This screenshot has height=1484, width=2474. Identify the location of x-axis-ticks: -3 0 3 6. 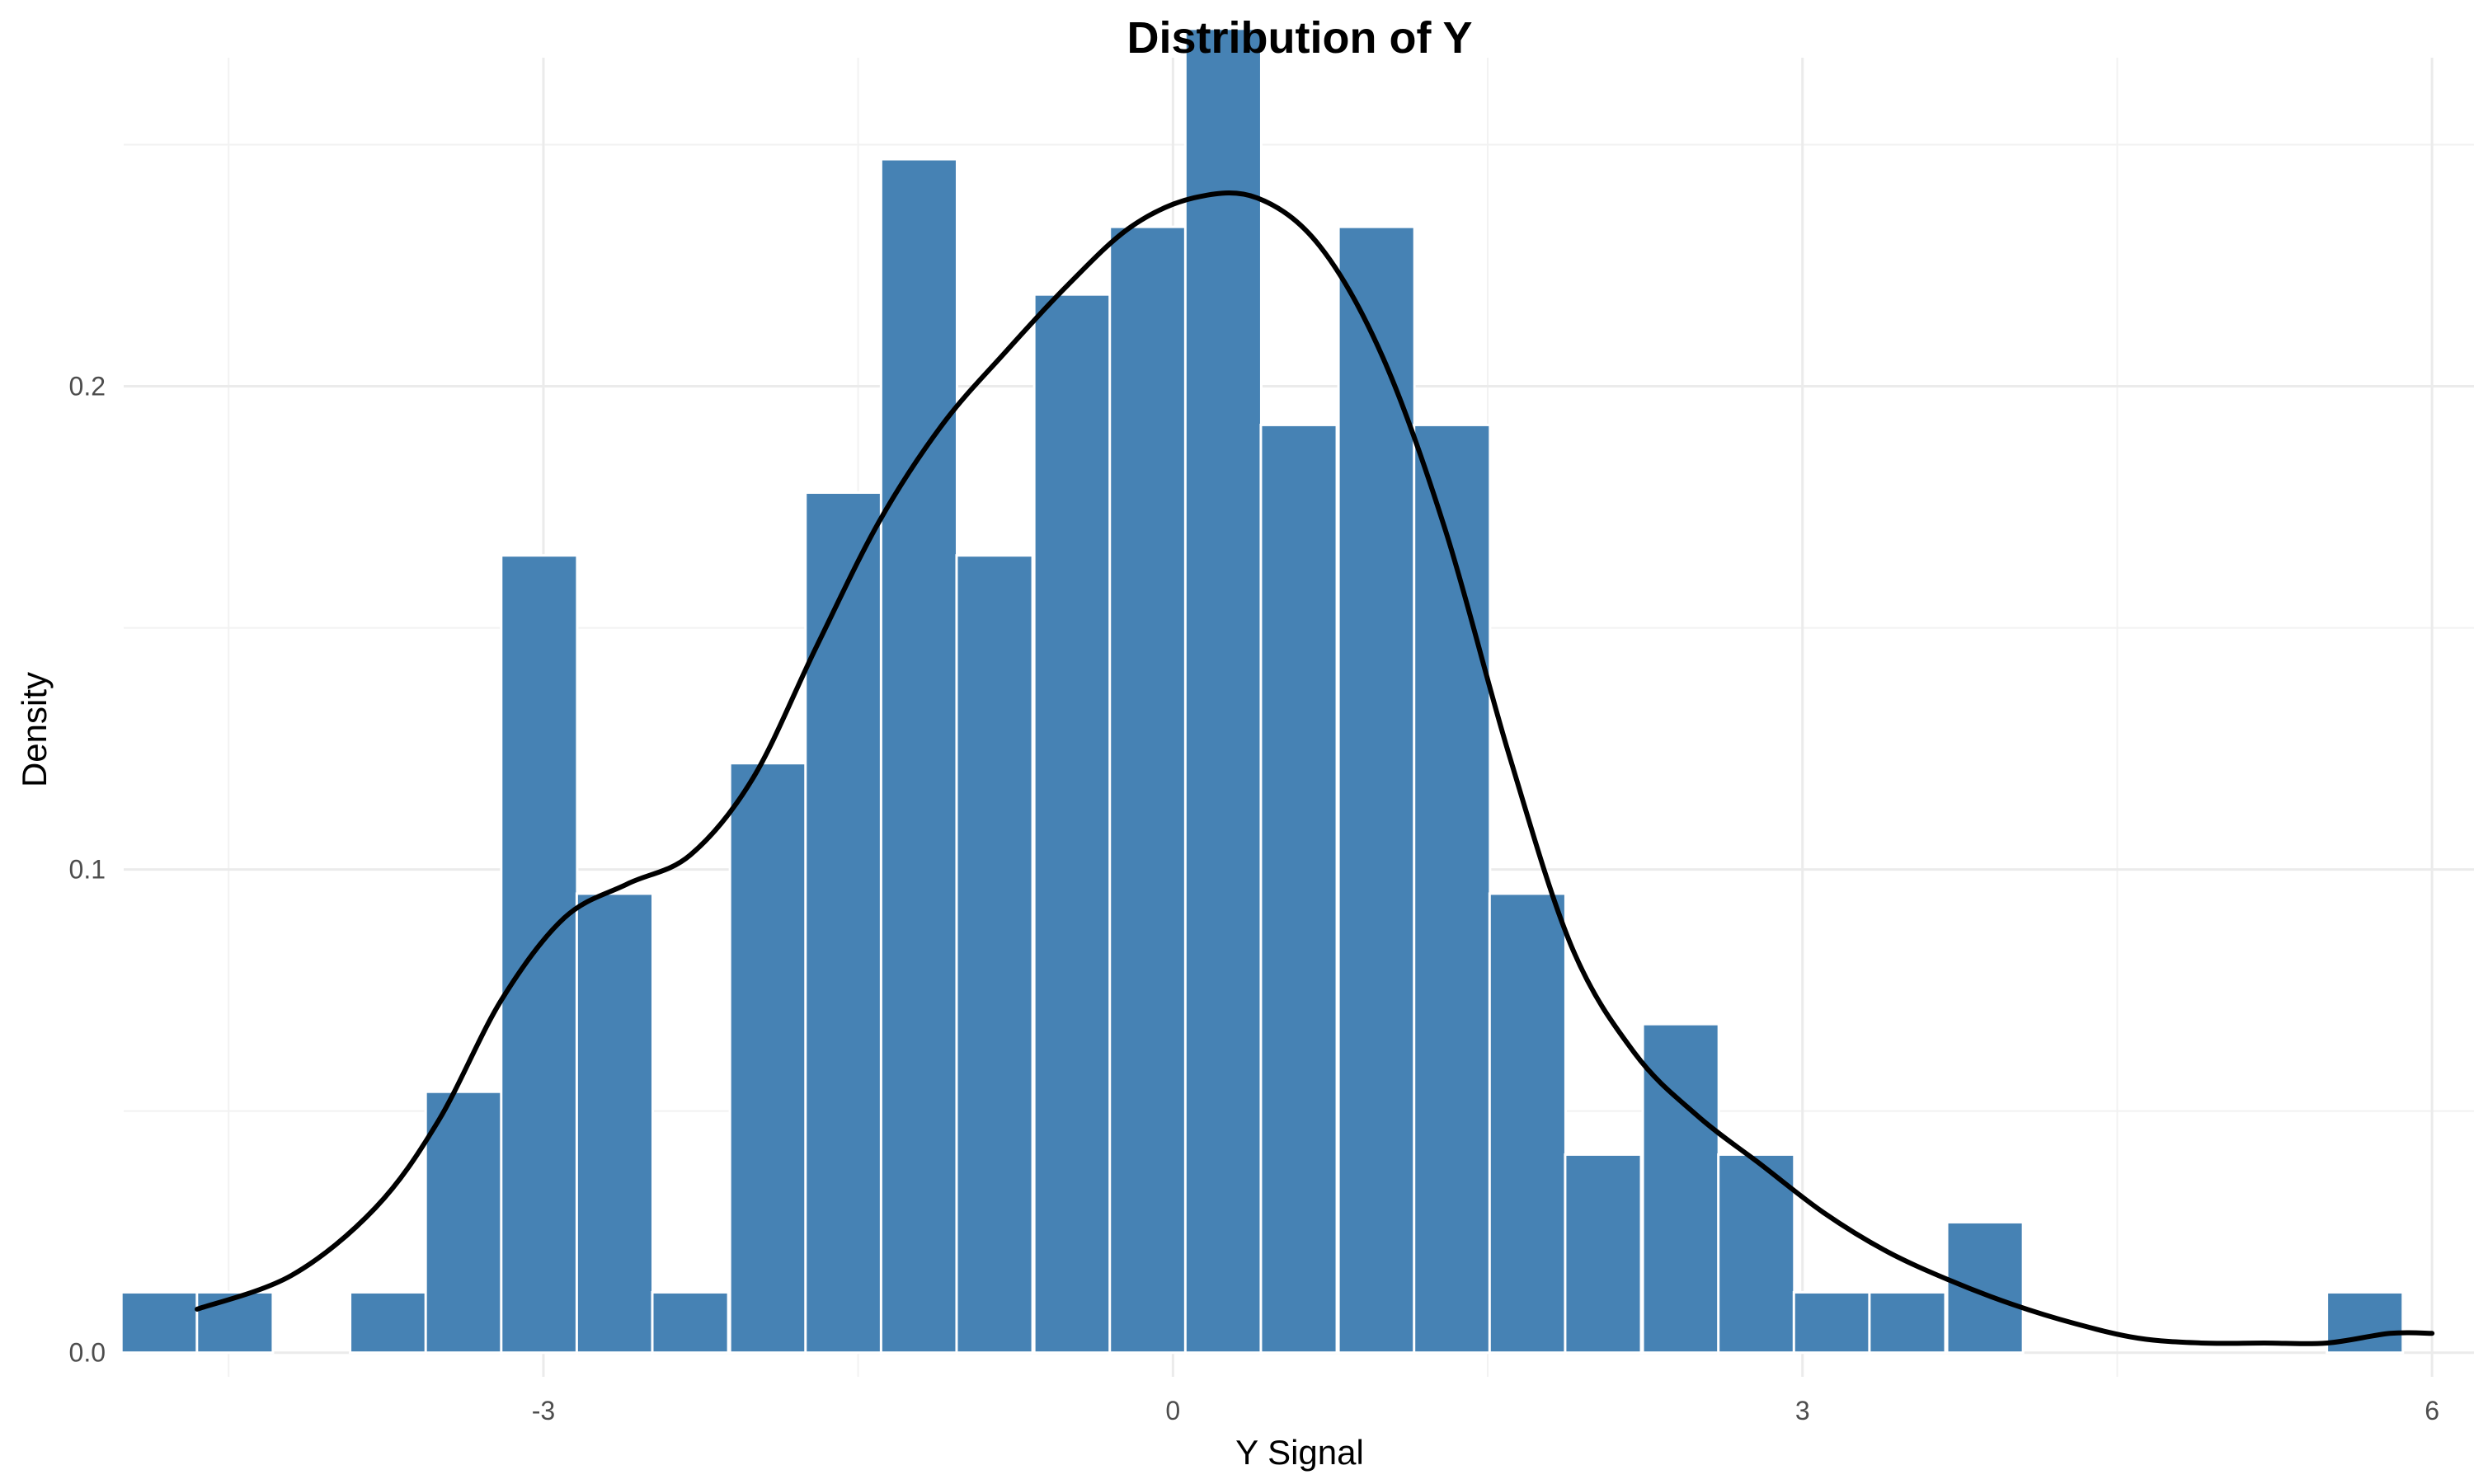
(1485, 1410).